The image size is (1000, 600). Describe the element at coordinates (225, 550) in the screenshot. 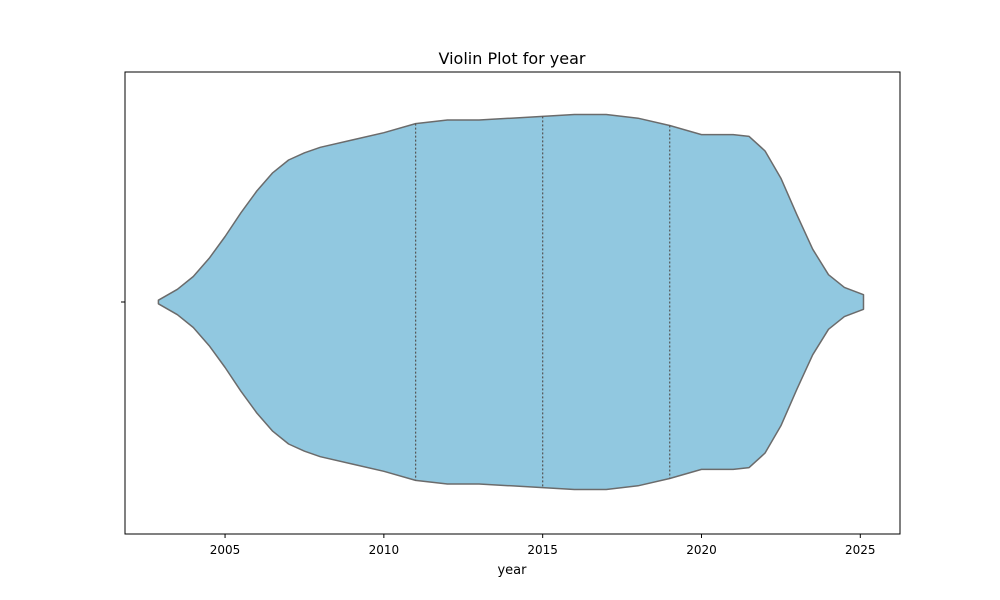

I see `x-tick-label: 2005` at that location.